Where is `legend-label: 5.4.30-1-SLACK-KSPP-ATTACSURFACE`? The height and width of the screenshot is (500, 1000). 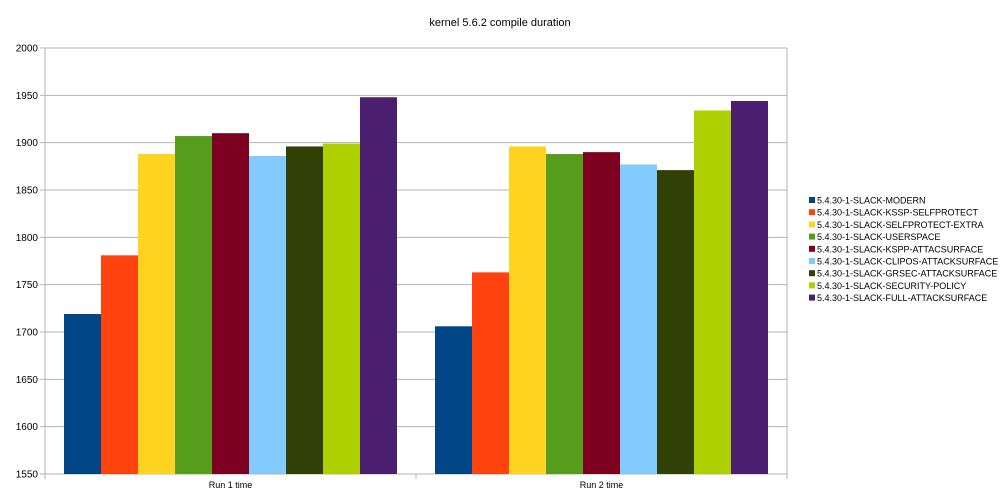
legend-label: 5.4.30-1-SLACK-KSPP-ATTACSURFACE is located at coordinates (900, 249).